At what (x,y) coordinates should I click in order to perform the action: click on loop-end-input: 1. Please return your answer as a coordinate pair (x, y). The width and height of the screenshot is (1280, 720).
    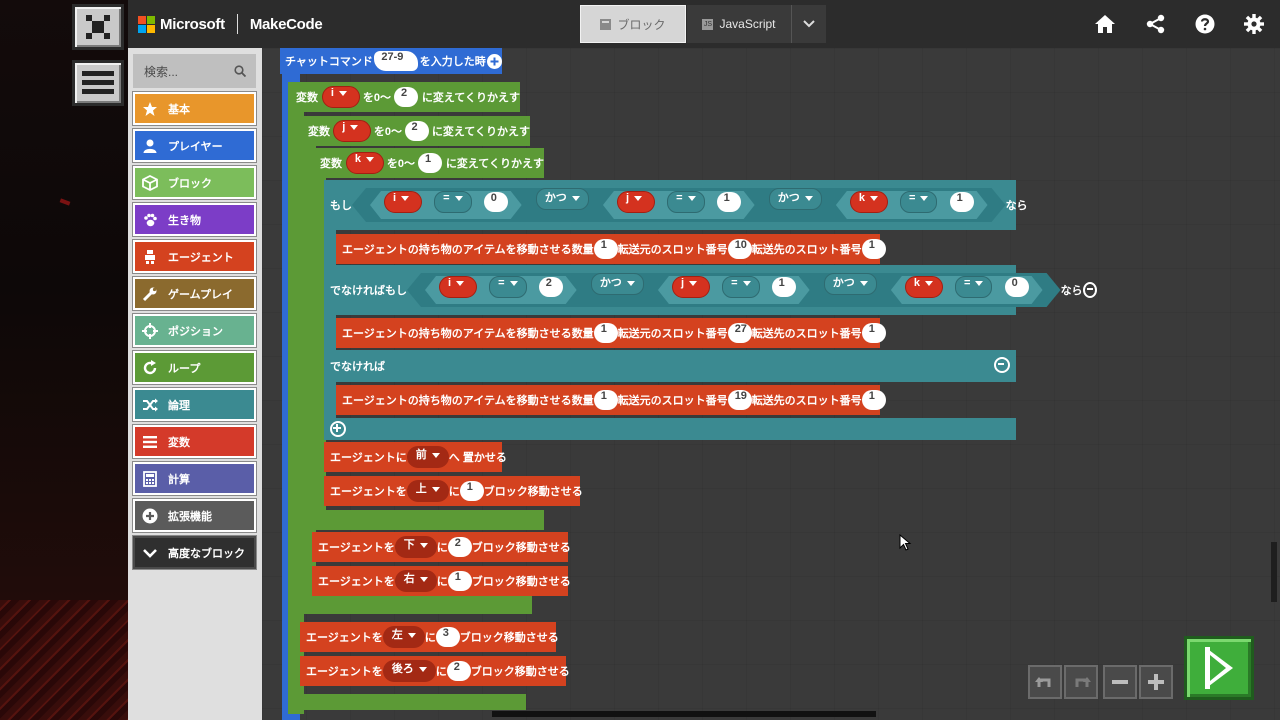
    Looking at the image, I should click on (429, 163).